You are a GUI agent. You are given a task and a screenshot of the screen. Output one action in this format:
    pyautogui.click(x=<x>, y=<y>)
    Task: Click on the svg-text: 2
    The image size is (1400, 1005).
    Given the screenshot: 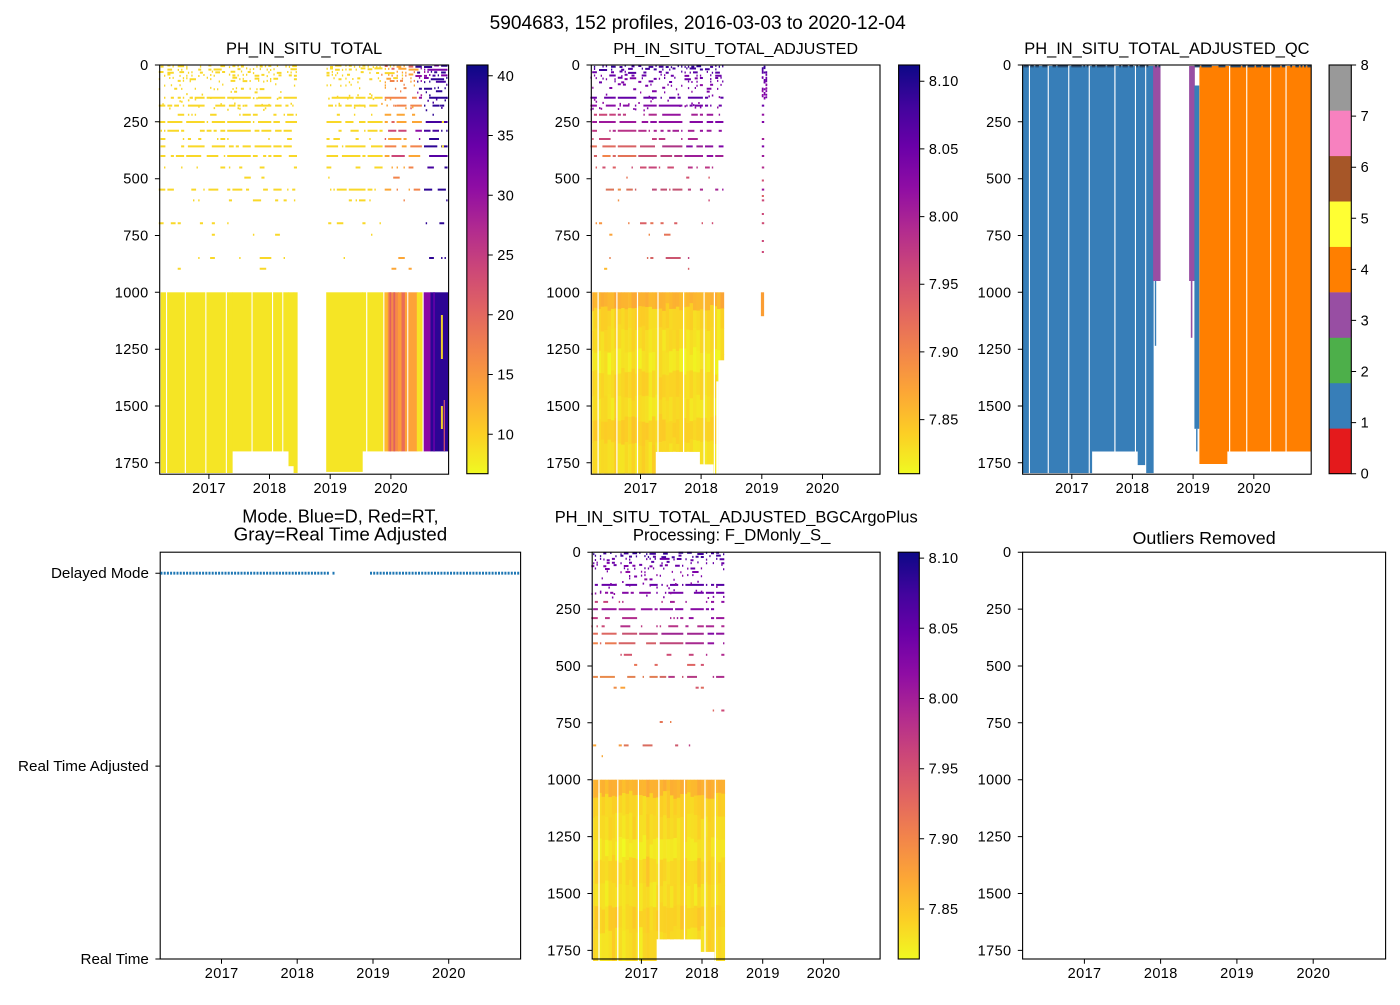 What is the action you would take?
    pyautogui.click(x=1365, y=373)
    